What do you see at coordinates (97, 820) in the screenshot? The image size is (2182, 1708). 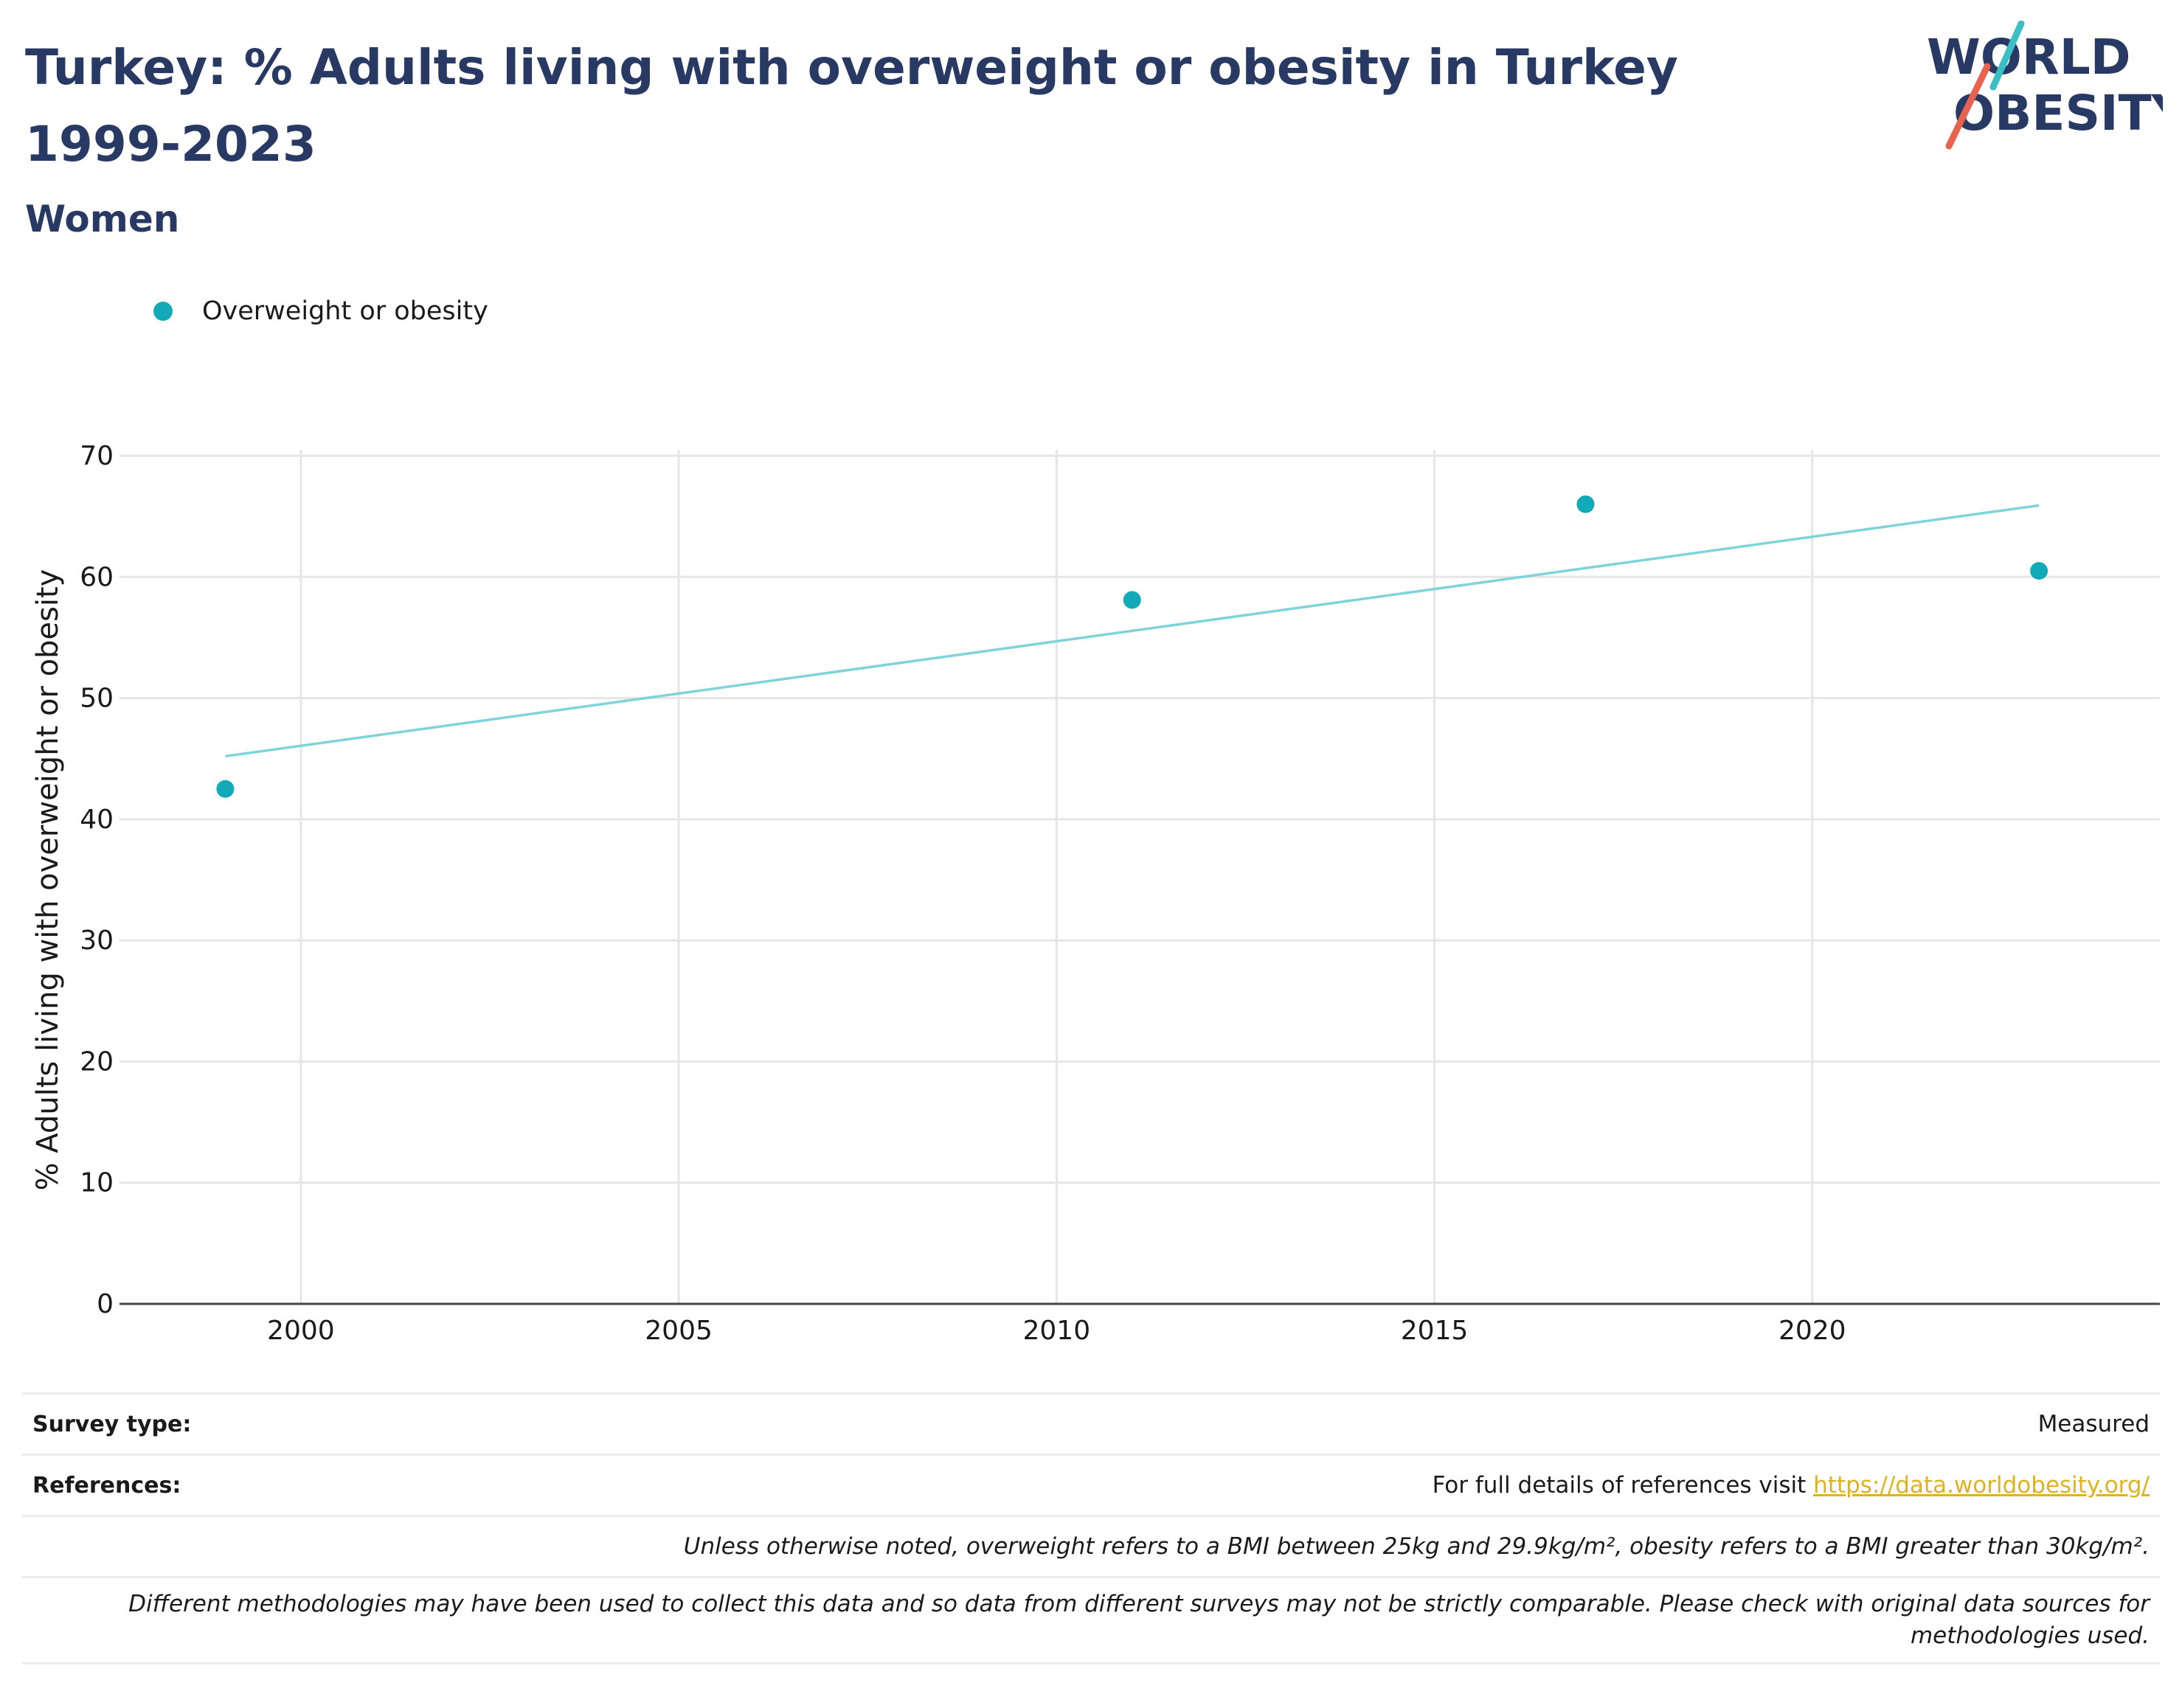 I see `y-tick-label: 40` at bounding box center [97, 820].